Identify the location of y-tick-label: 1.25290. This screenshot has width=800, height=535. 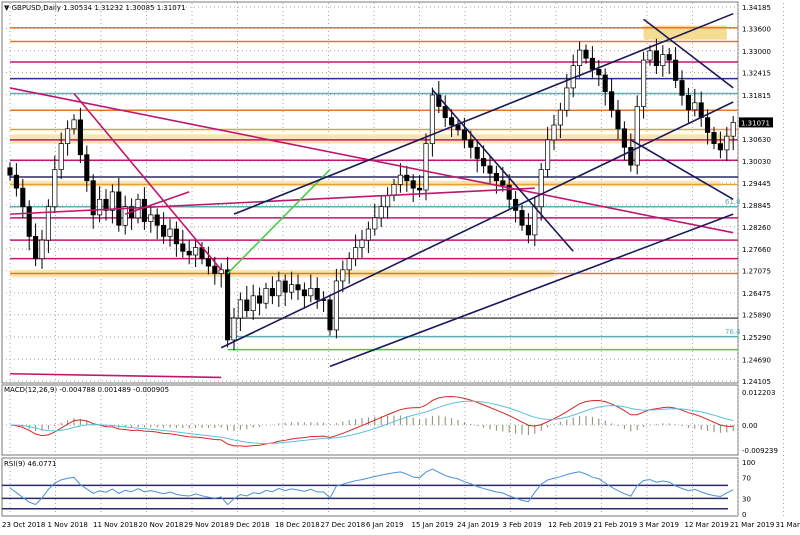
(756, 338).